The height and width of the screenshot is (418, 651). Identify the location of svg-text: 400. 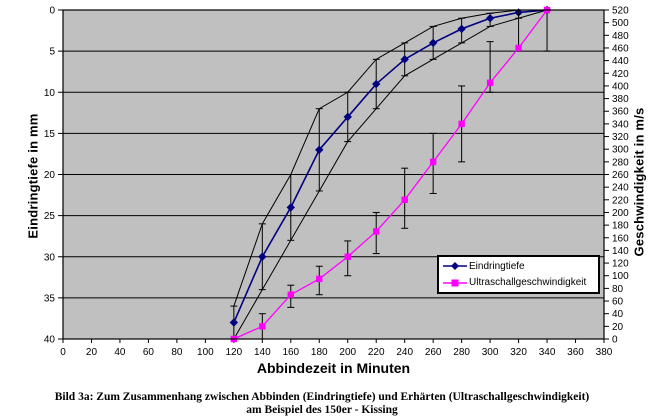
(620, 86).